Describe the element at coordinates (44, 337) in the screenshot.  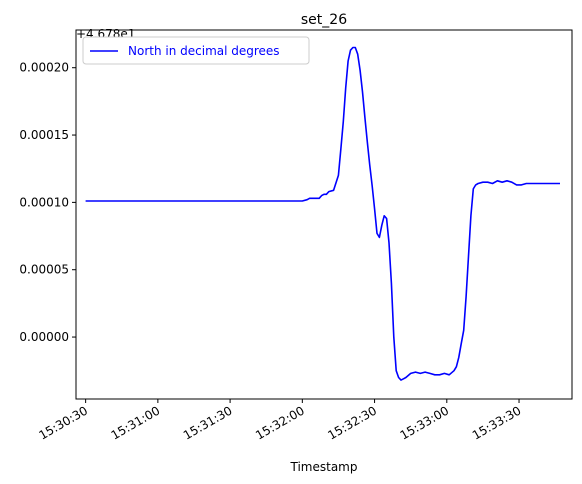
I see `y-tick-label: 0.00000` at that location.